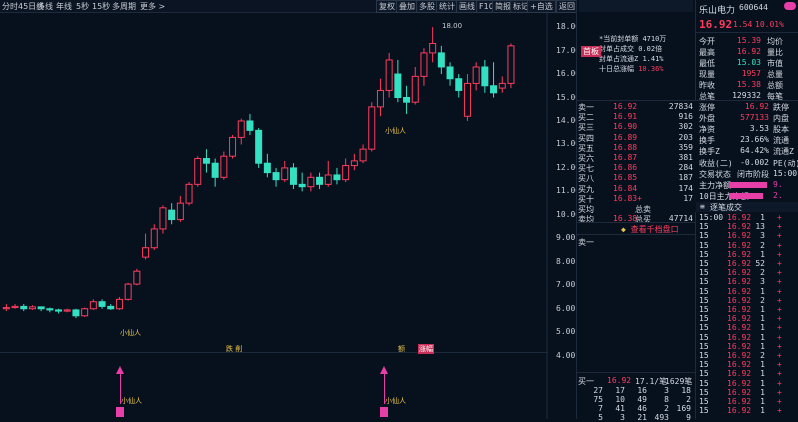  Describe the element at coordinates (685, 117) in the screenshot. I see `book-level-vol: 916` at that location.